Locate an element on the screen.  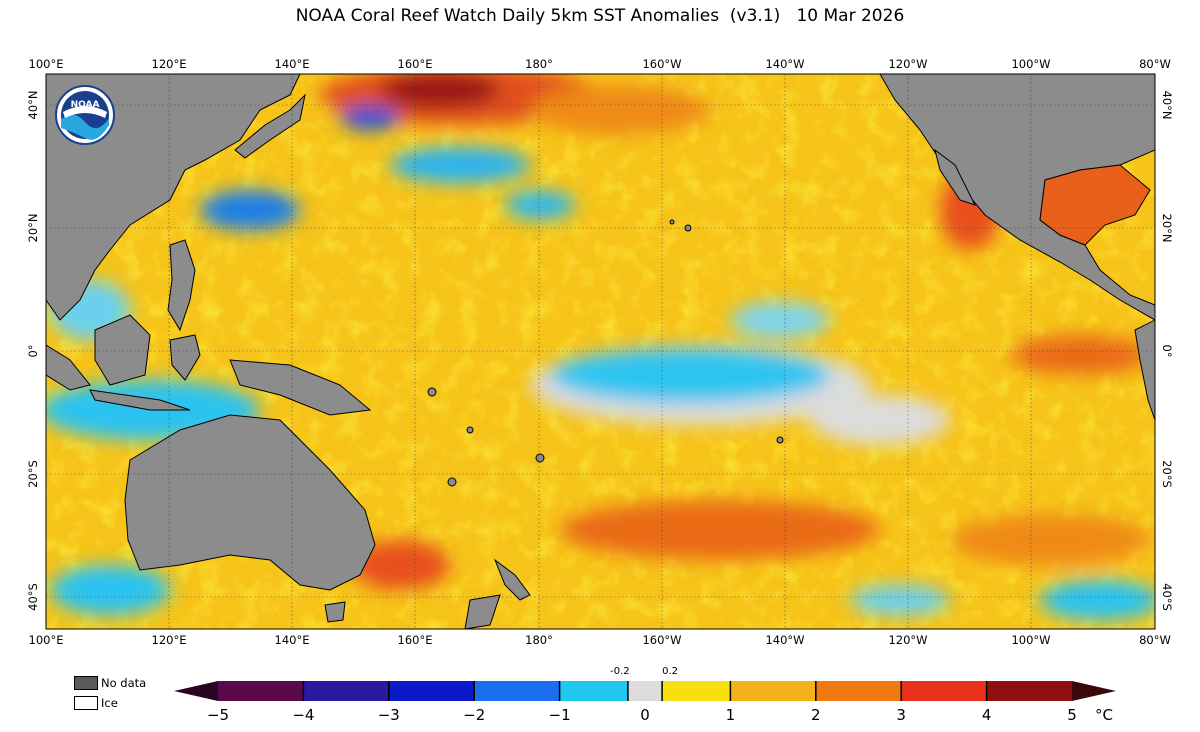
longitude-label-top: 100°W is located at coordinates (1031, 64).